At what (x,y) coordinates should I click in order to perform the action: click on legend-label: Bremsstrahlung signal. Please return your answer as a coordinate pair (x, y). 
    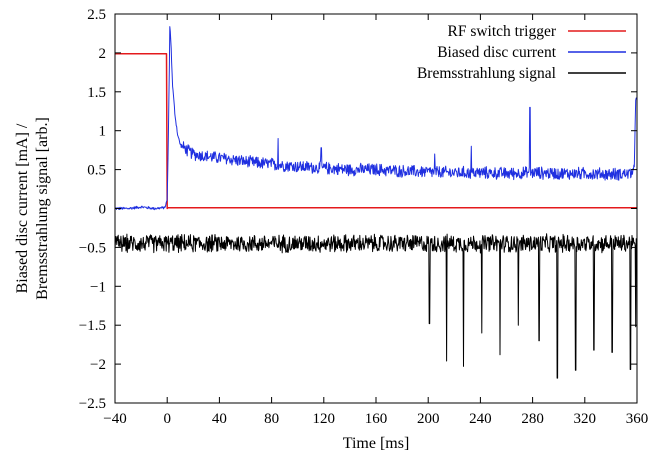
    Looking at the image, I should click on (486, 73).